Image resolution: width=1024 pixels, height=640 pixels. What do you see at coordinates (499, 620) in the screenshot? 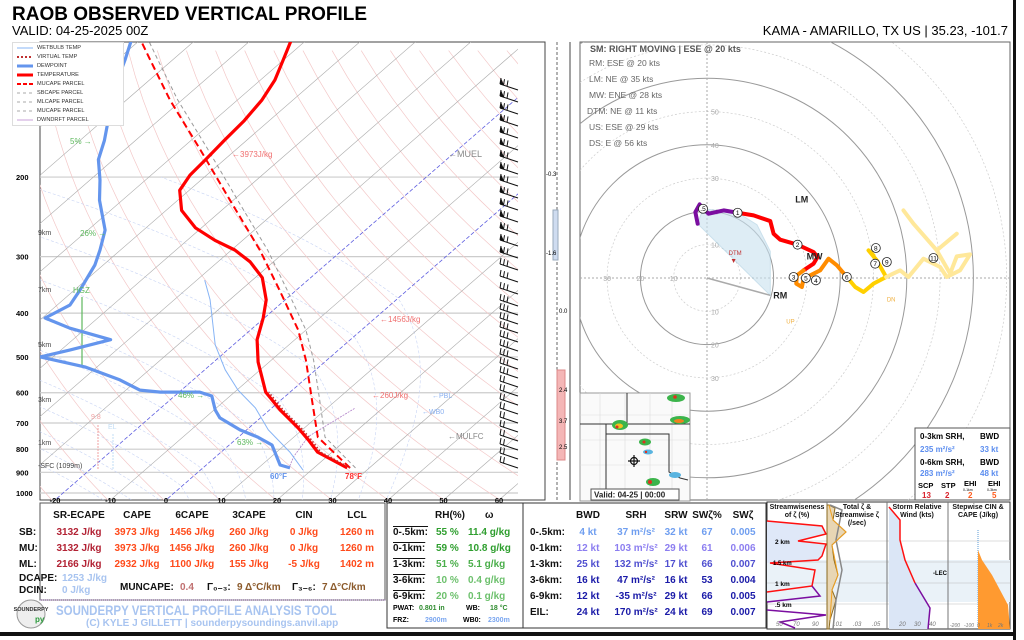
I see `wb0-value: 2300m` at bounding box center [499, 620].